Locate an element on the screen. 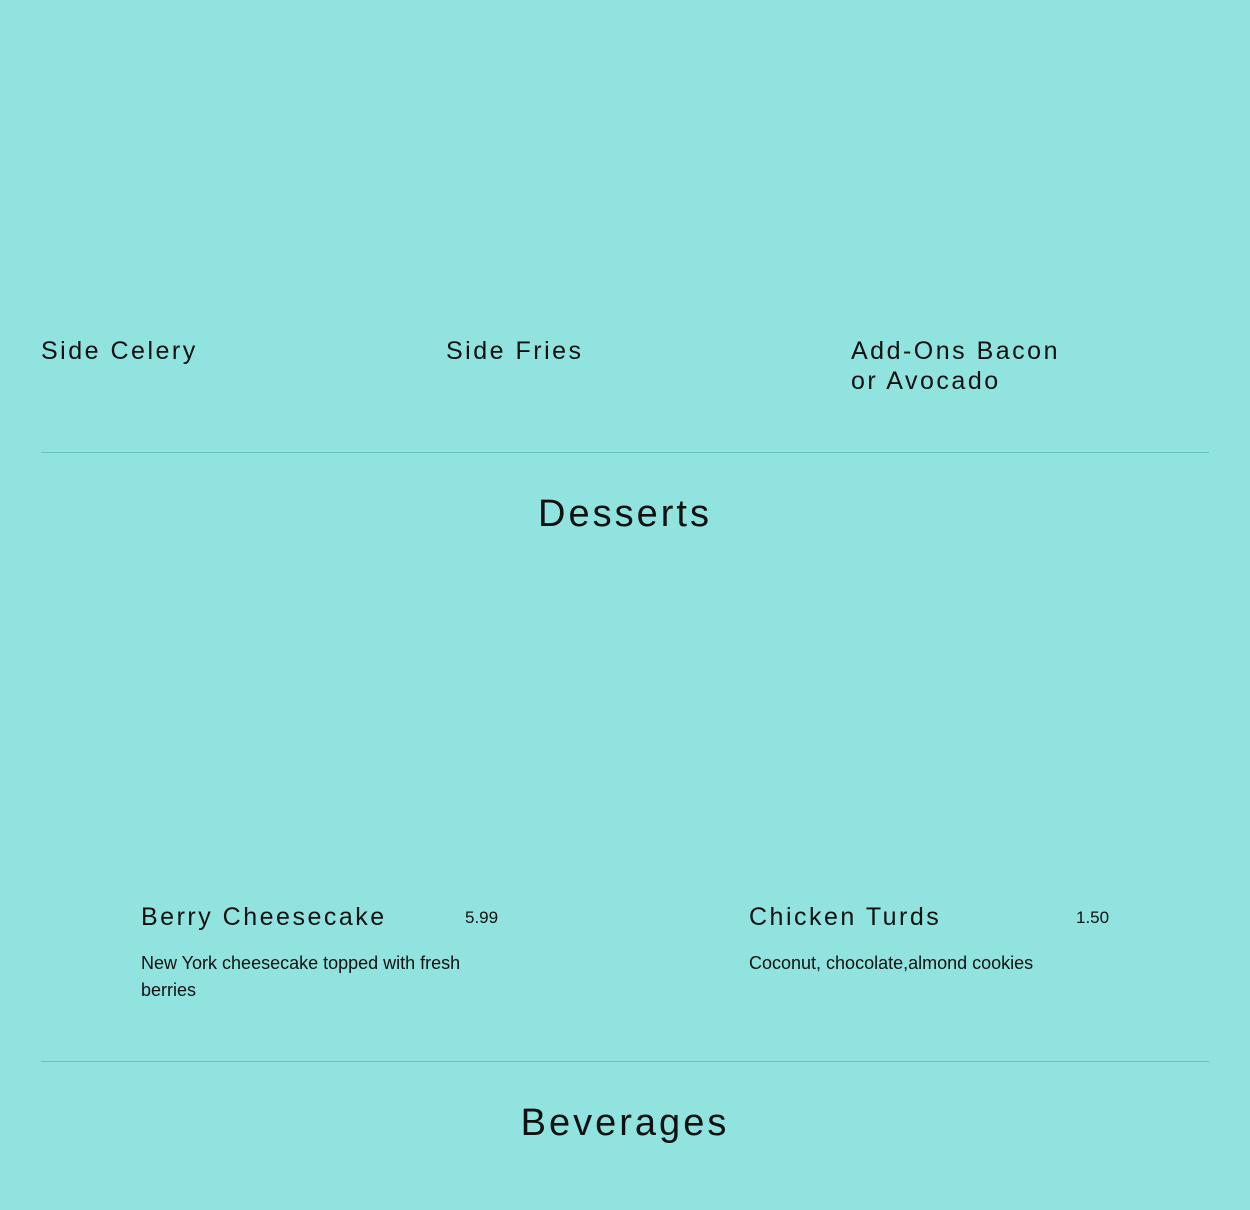  menu-item-add-ons: Add-Ons Bacon or Avocado is located at coordinates (955, 366).